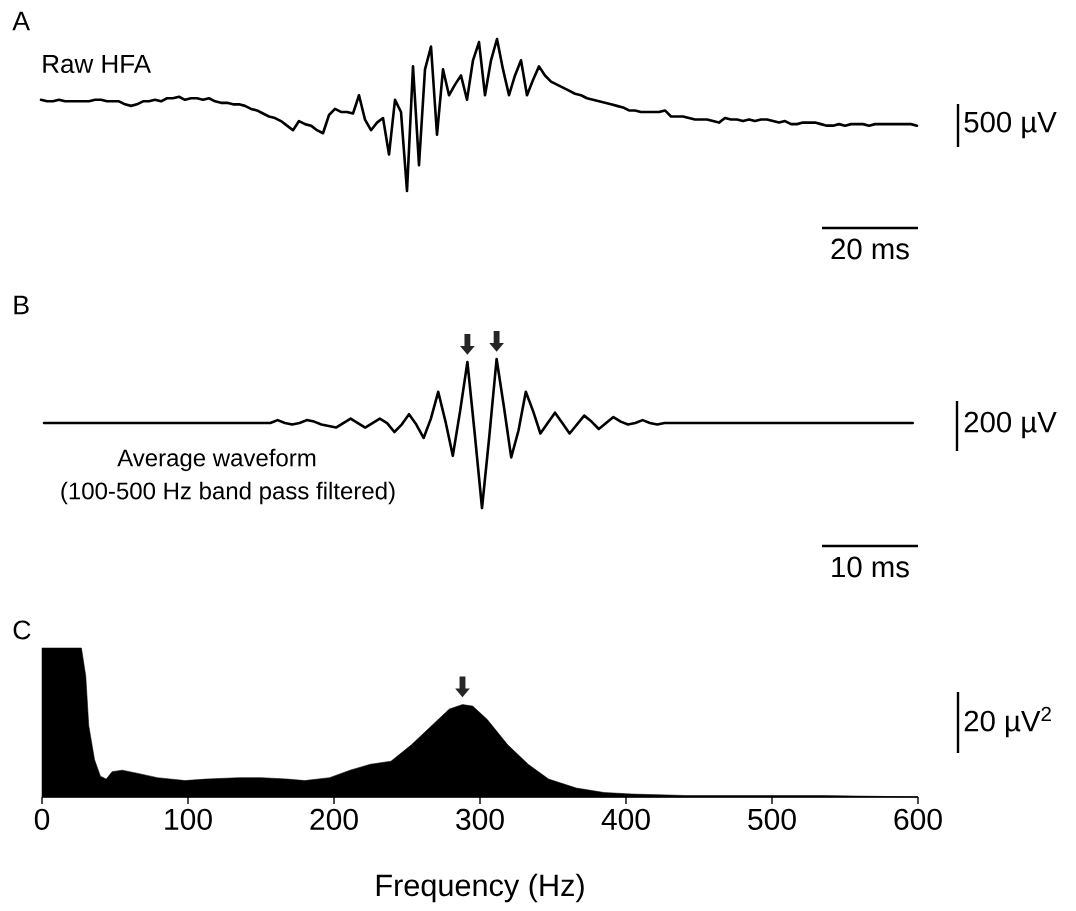 The image size is (1076, 911). I want to click on x-tick-label: 400, so click(625, 819).